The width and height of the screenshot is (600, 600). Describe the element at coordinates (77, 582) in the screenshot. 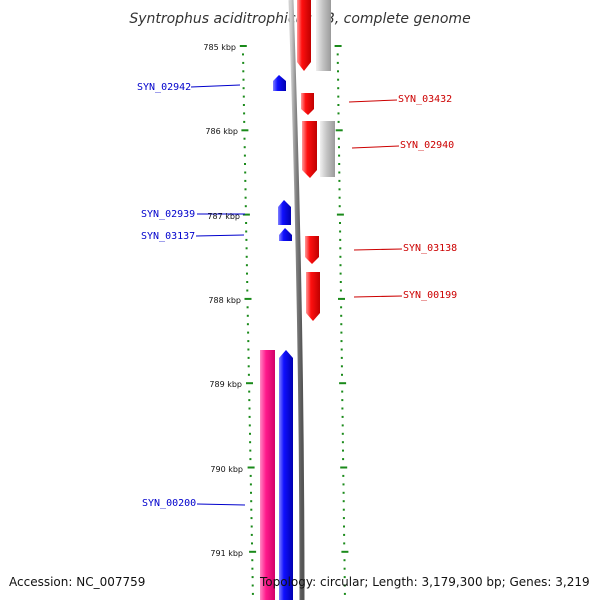

I see `accession-text: Accession: NC_007759` at that location.